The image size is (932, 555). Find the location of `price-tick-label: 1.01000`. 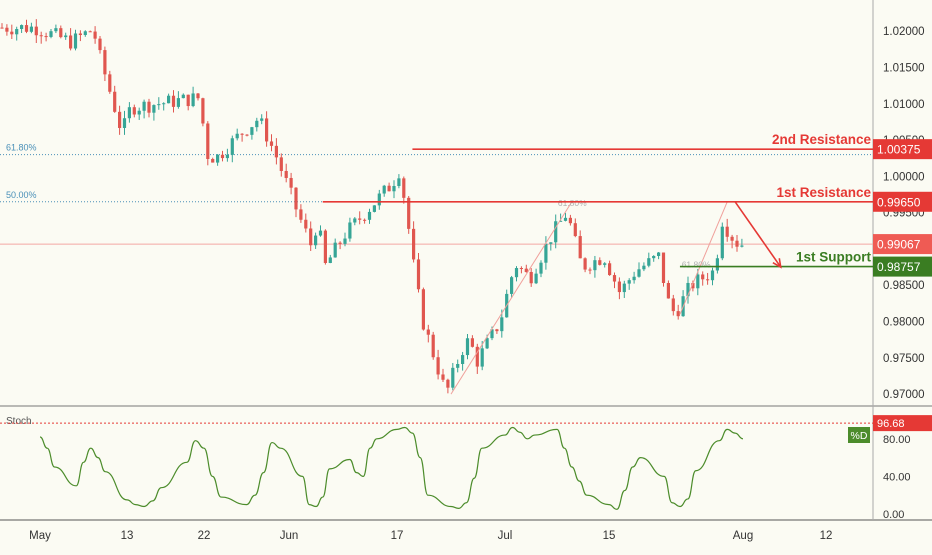

price-tick-label: 1.01000 is located at coordinates (904, 105).